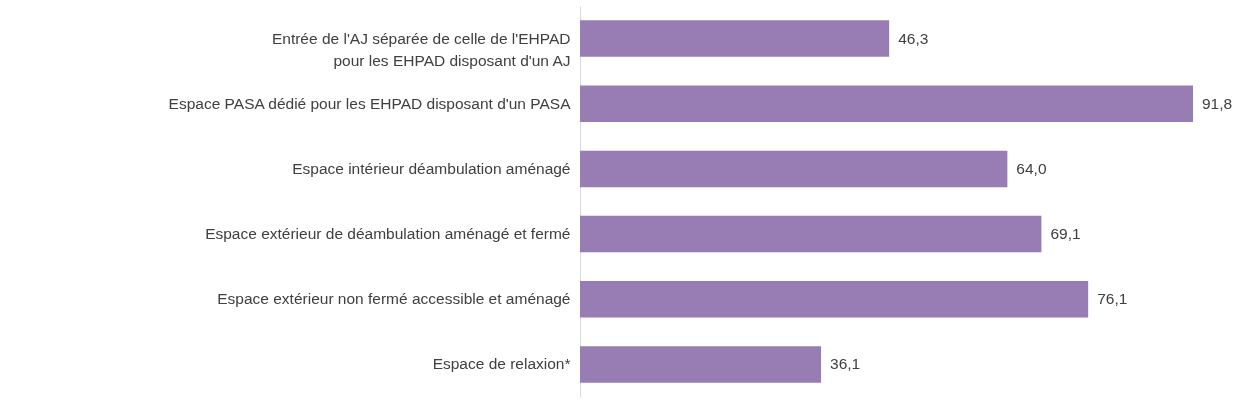  Describe the element at coordinates (1031, 168) in the screenshot. I see `data-label: 64,0` at that location.